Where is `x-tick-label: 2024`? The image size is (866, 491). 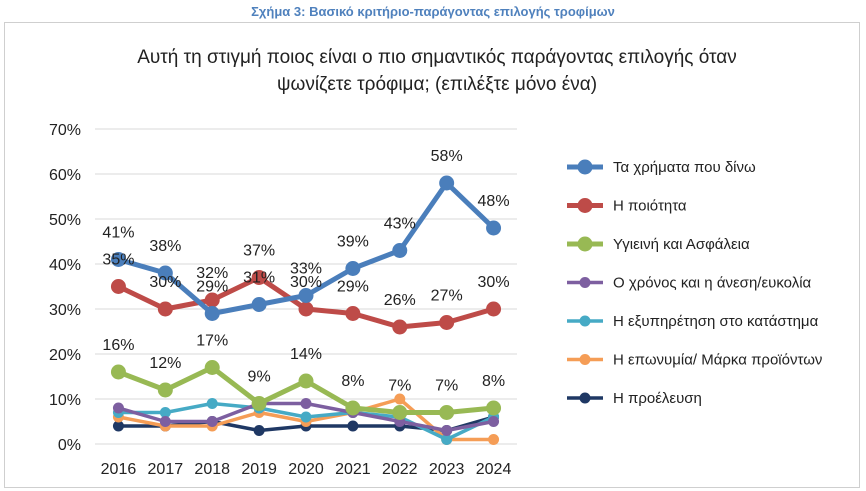
x-tick-label: 2024 is located at coordinates (494, 469).